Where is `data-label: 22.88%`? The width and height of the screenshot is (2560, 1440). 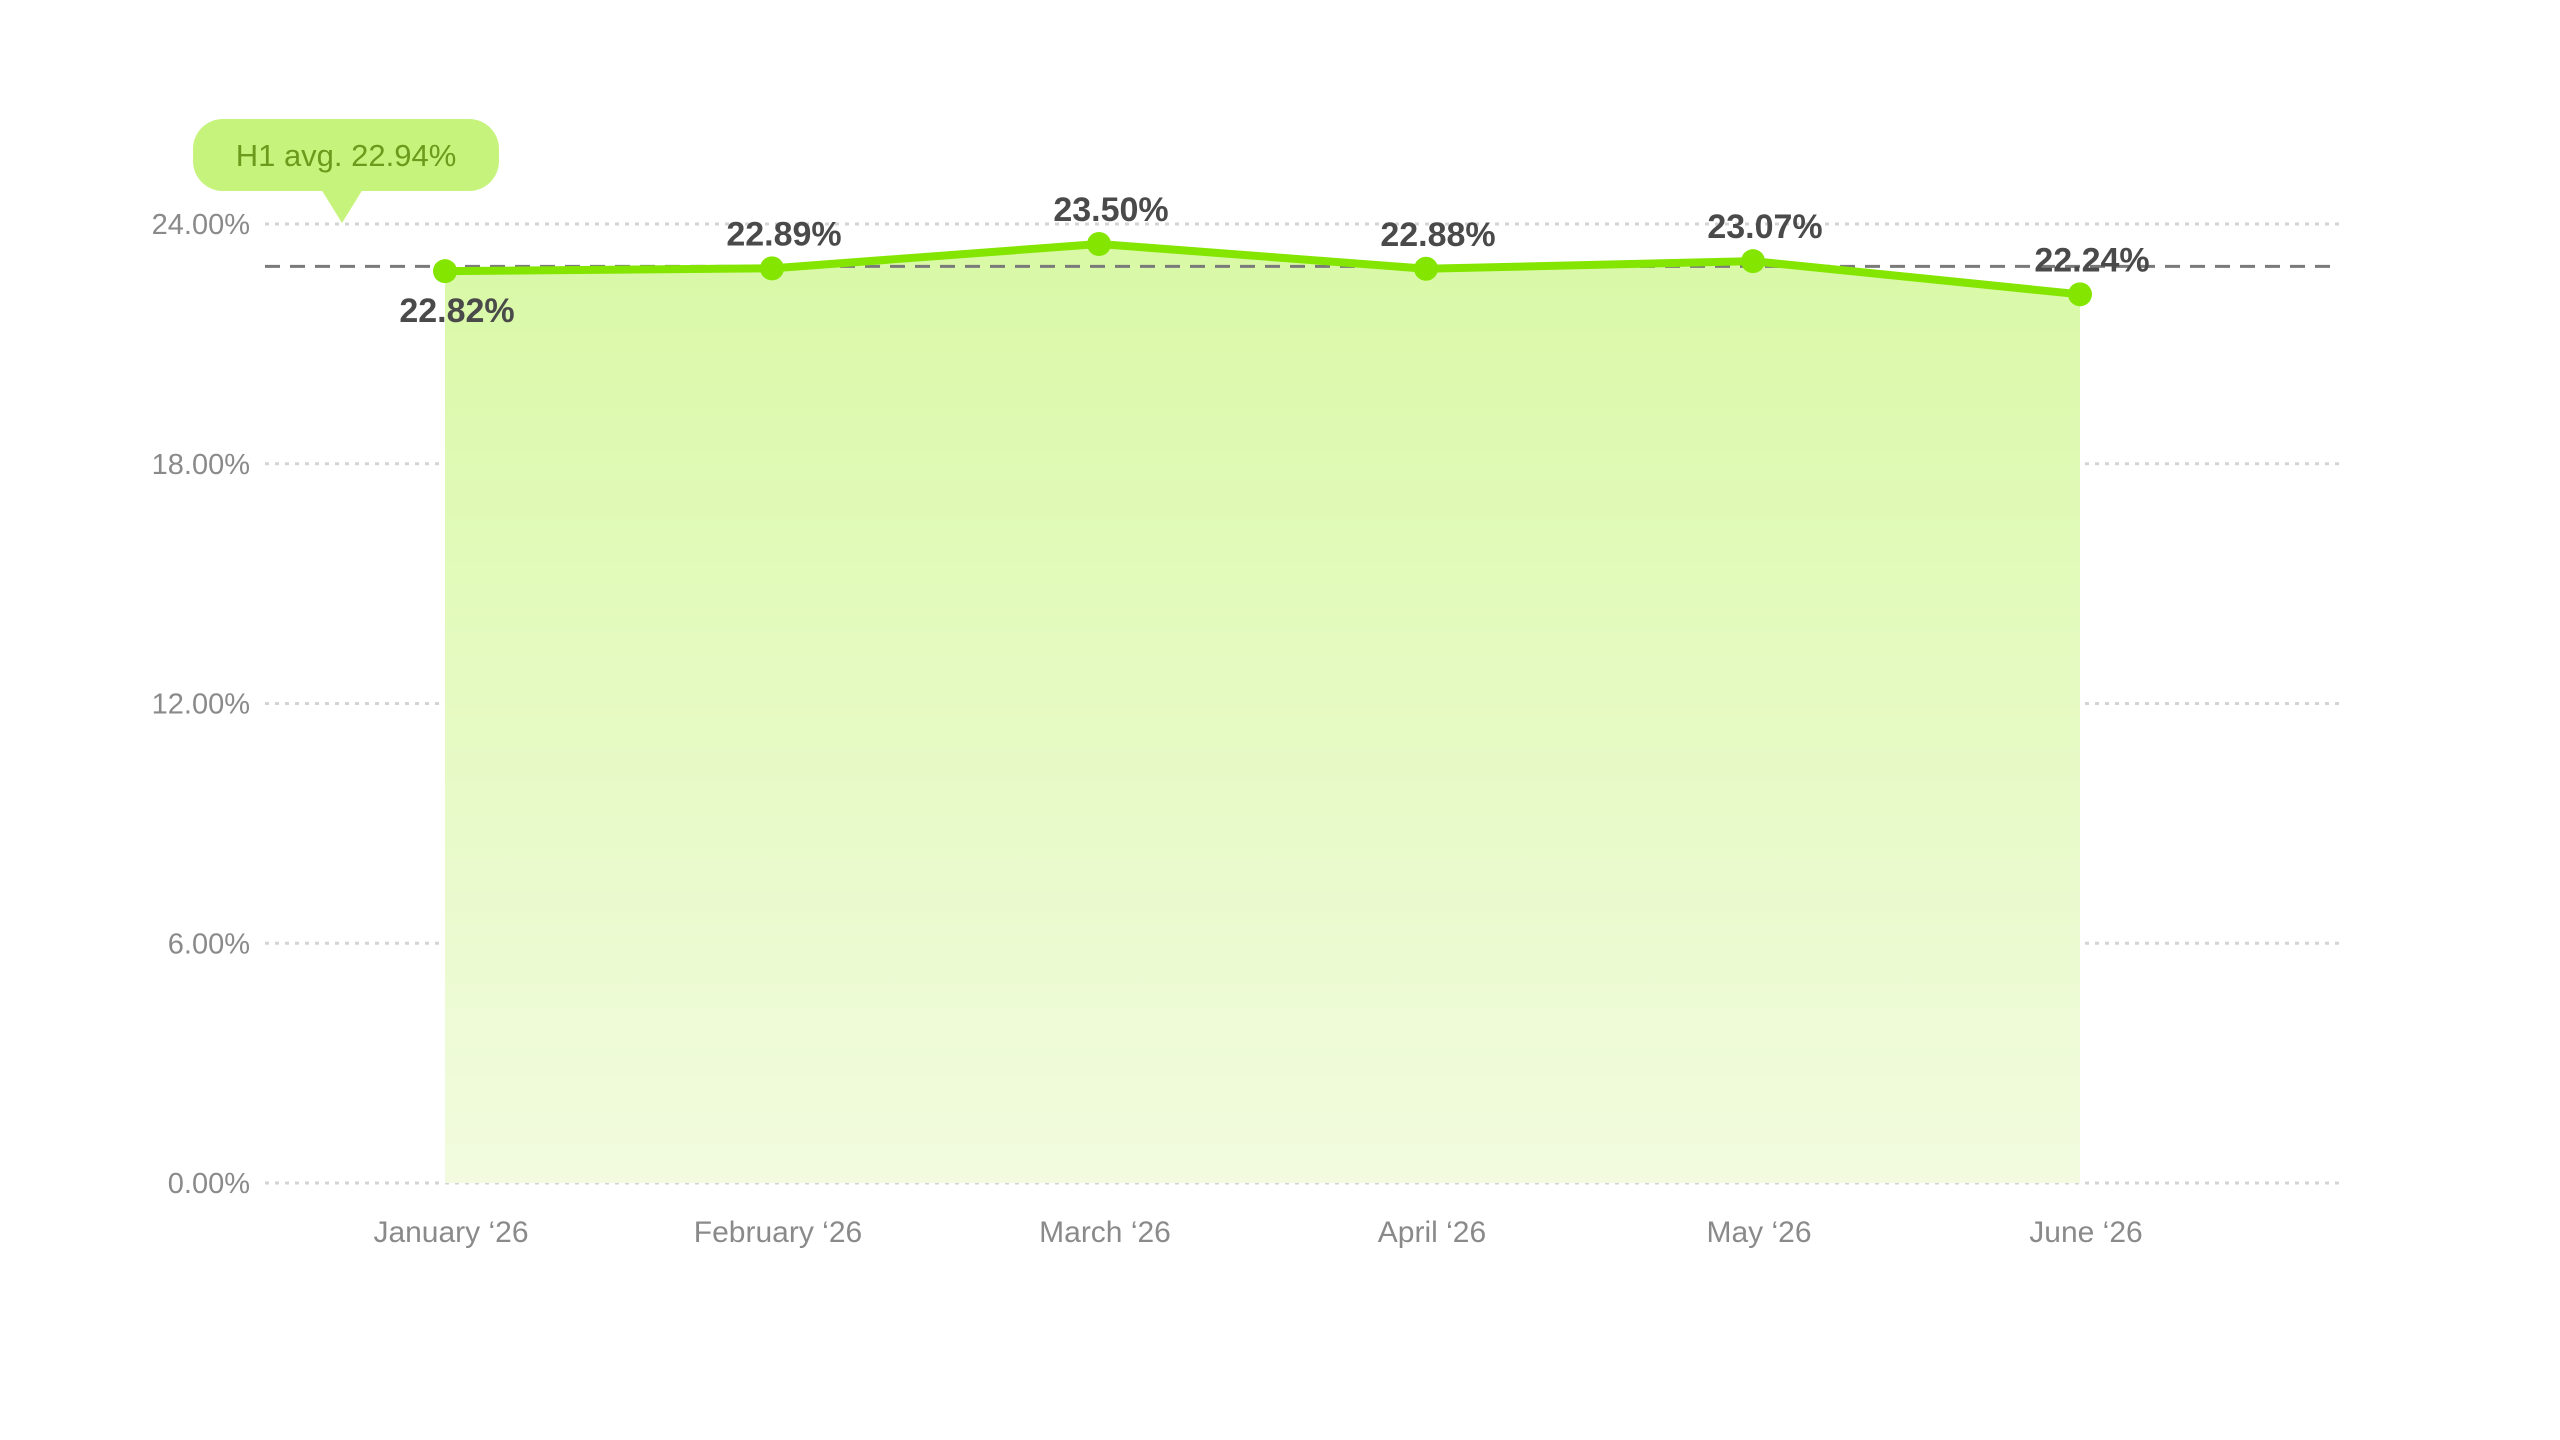 data-label: 22.88% is located at coordinates (1437, 235).